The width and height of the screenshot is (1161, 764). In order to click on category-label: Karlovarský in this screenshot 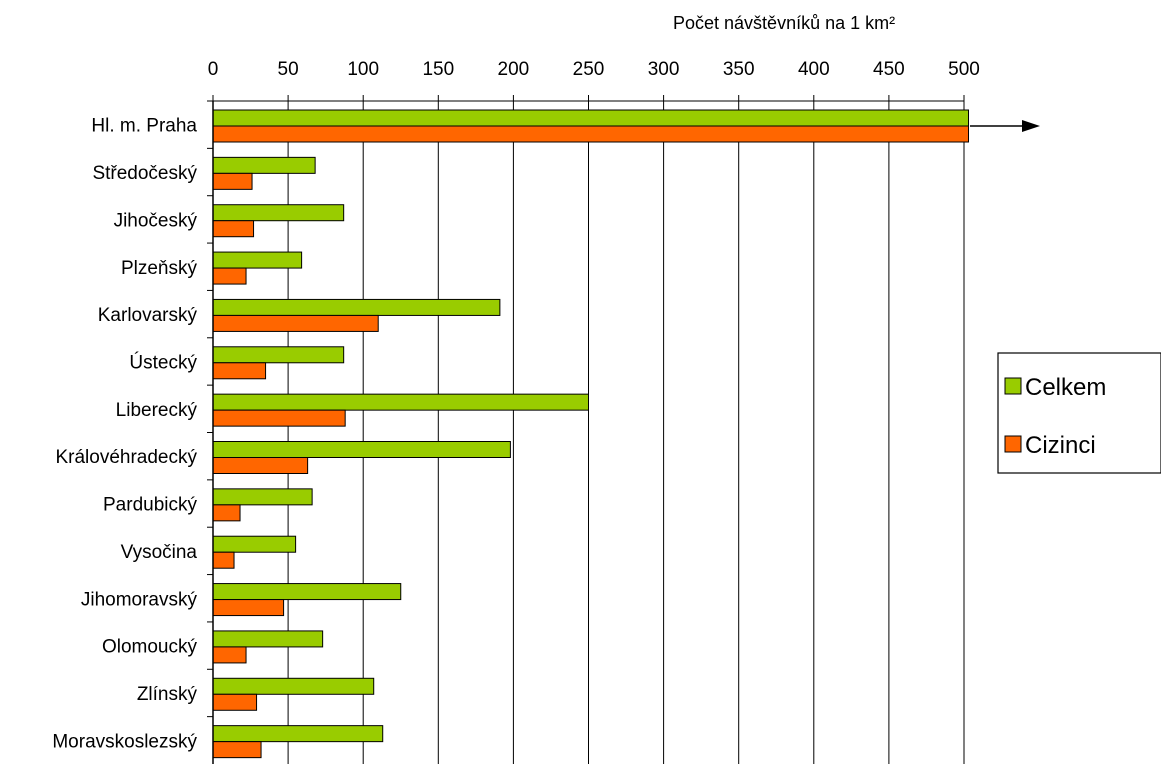, I will do `click(148, 315)`.